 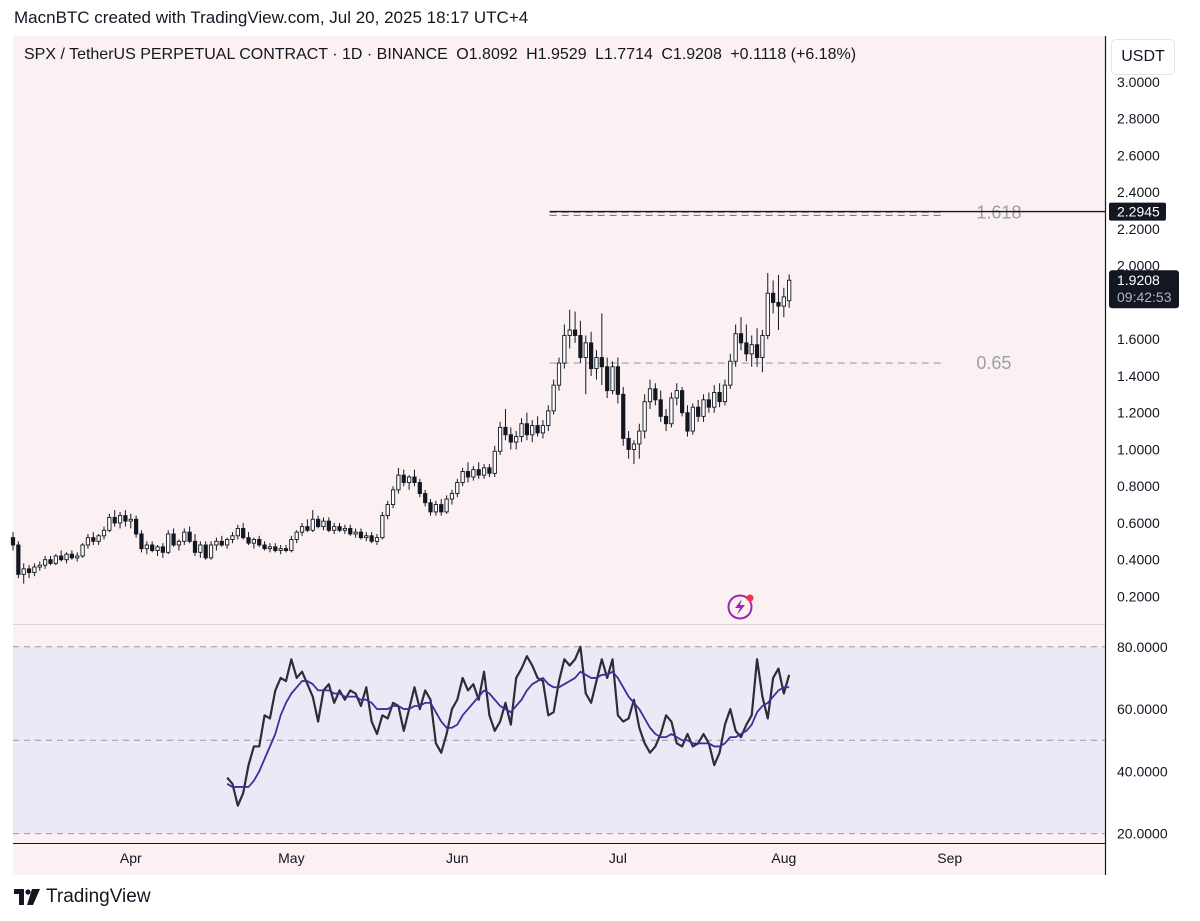 What do you see at coordinates (740, 607) in the screenshot?
I see `ideas-lightning-icon` at bounding box center [740, 607].